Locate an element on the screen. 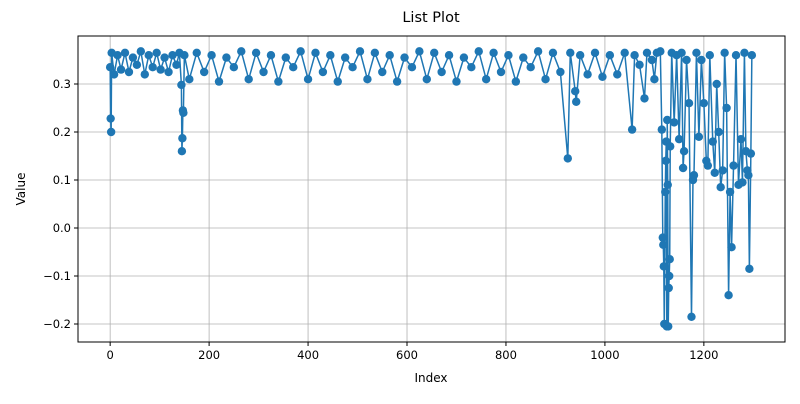 The height and width of the screenshot is (404, 800). x-tick-label: 600 is located at coordinates (407, 355).